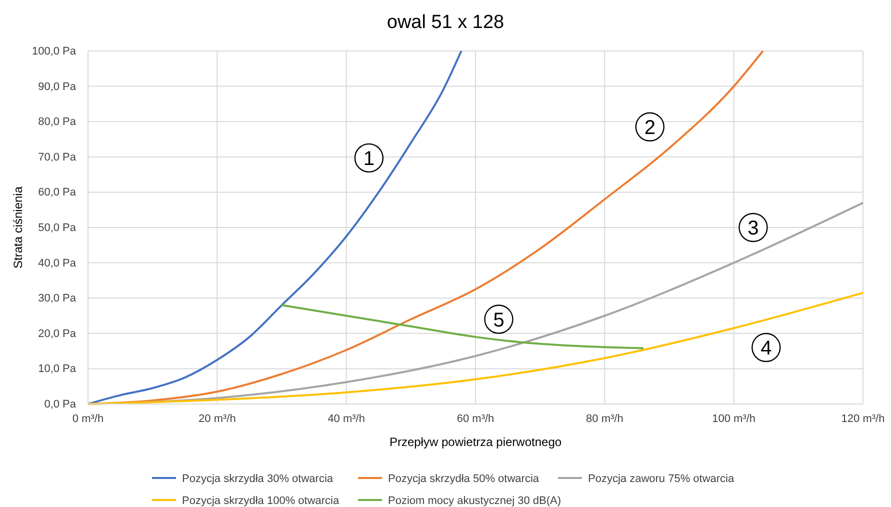  I want to click on x-tick-label: 0 m³/h, so click(88, 418).